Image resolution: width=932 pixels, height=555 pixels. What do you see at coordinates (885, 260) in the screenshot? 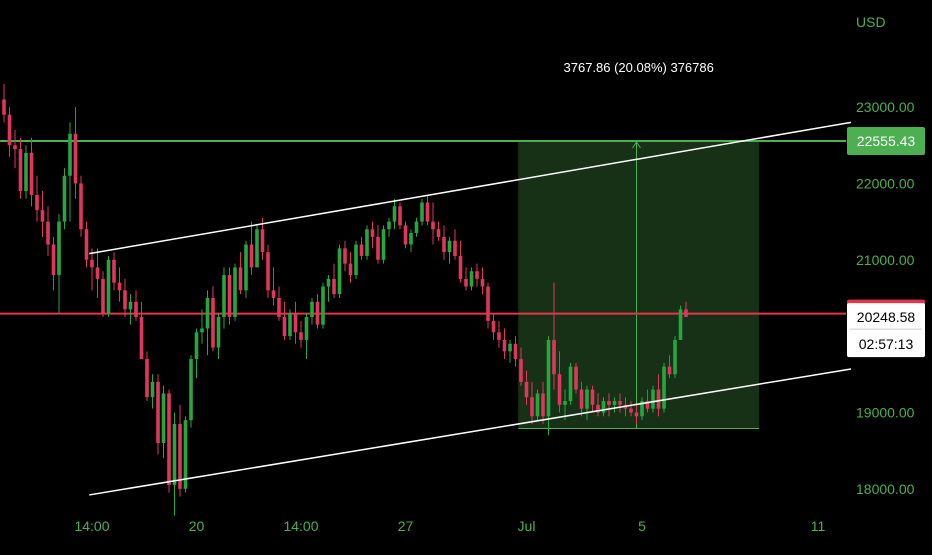
I see `y-tick-label: 21000.00` at bounding box center [885, 260].